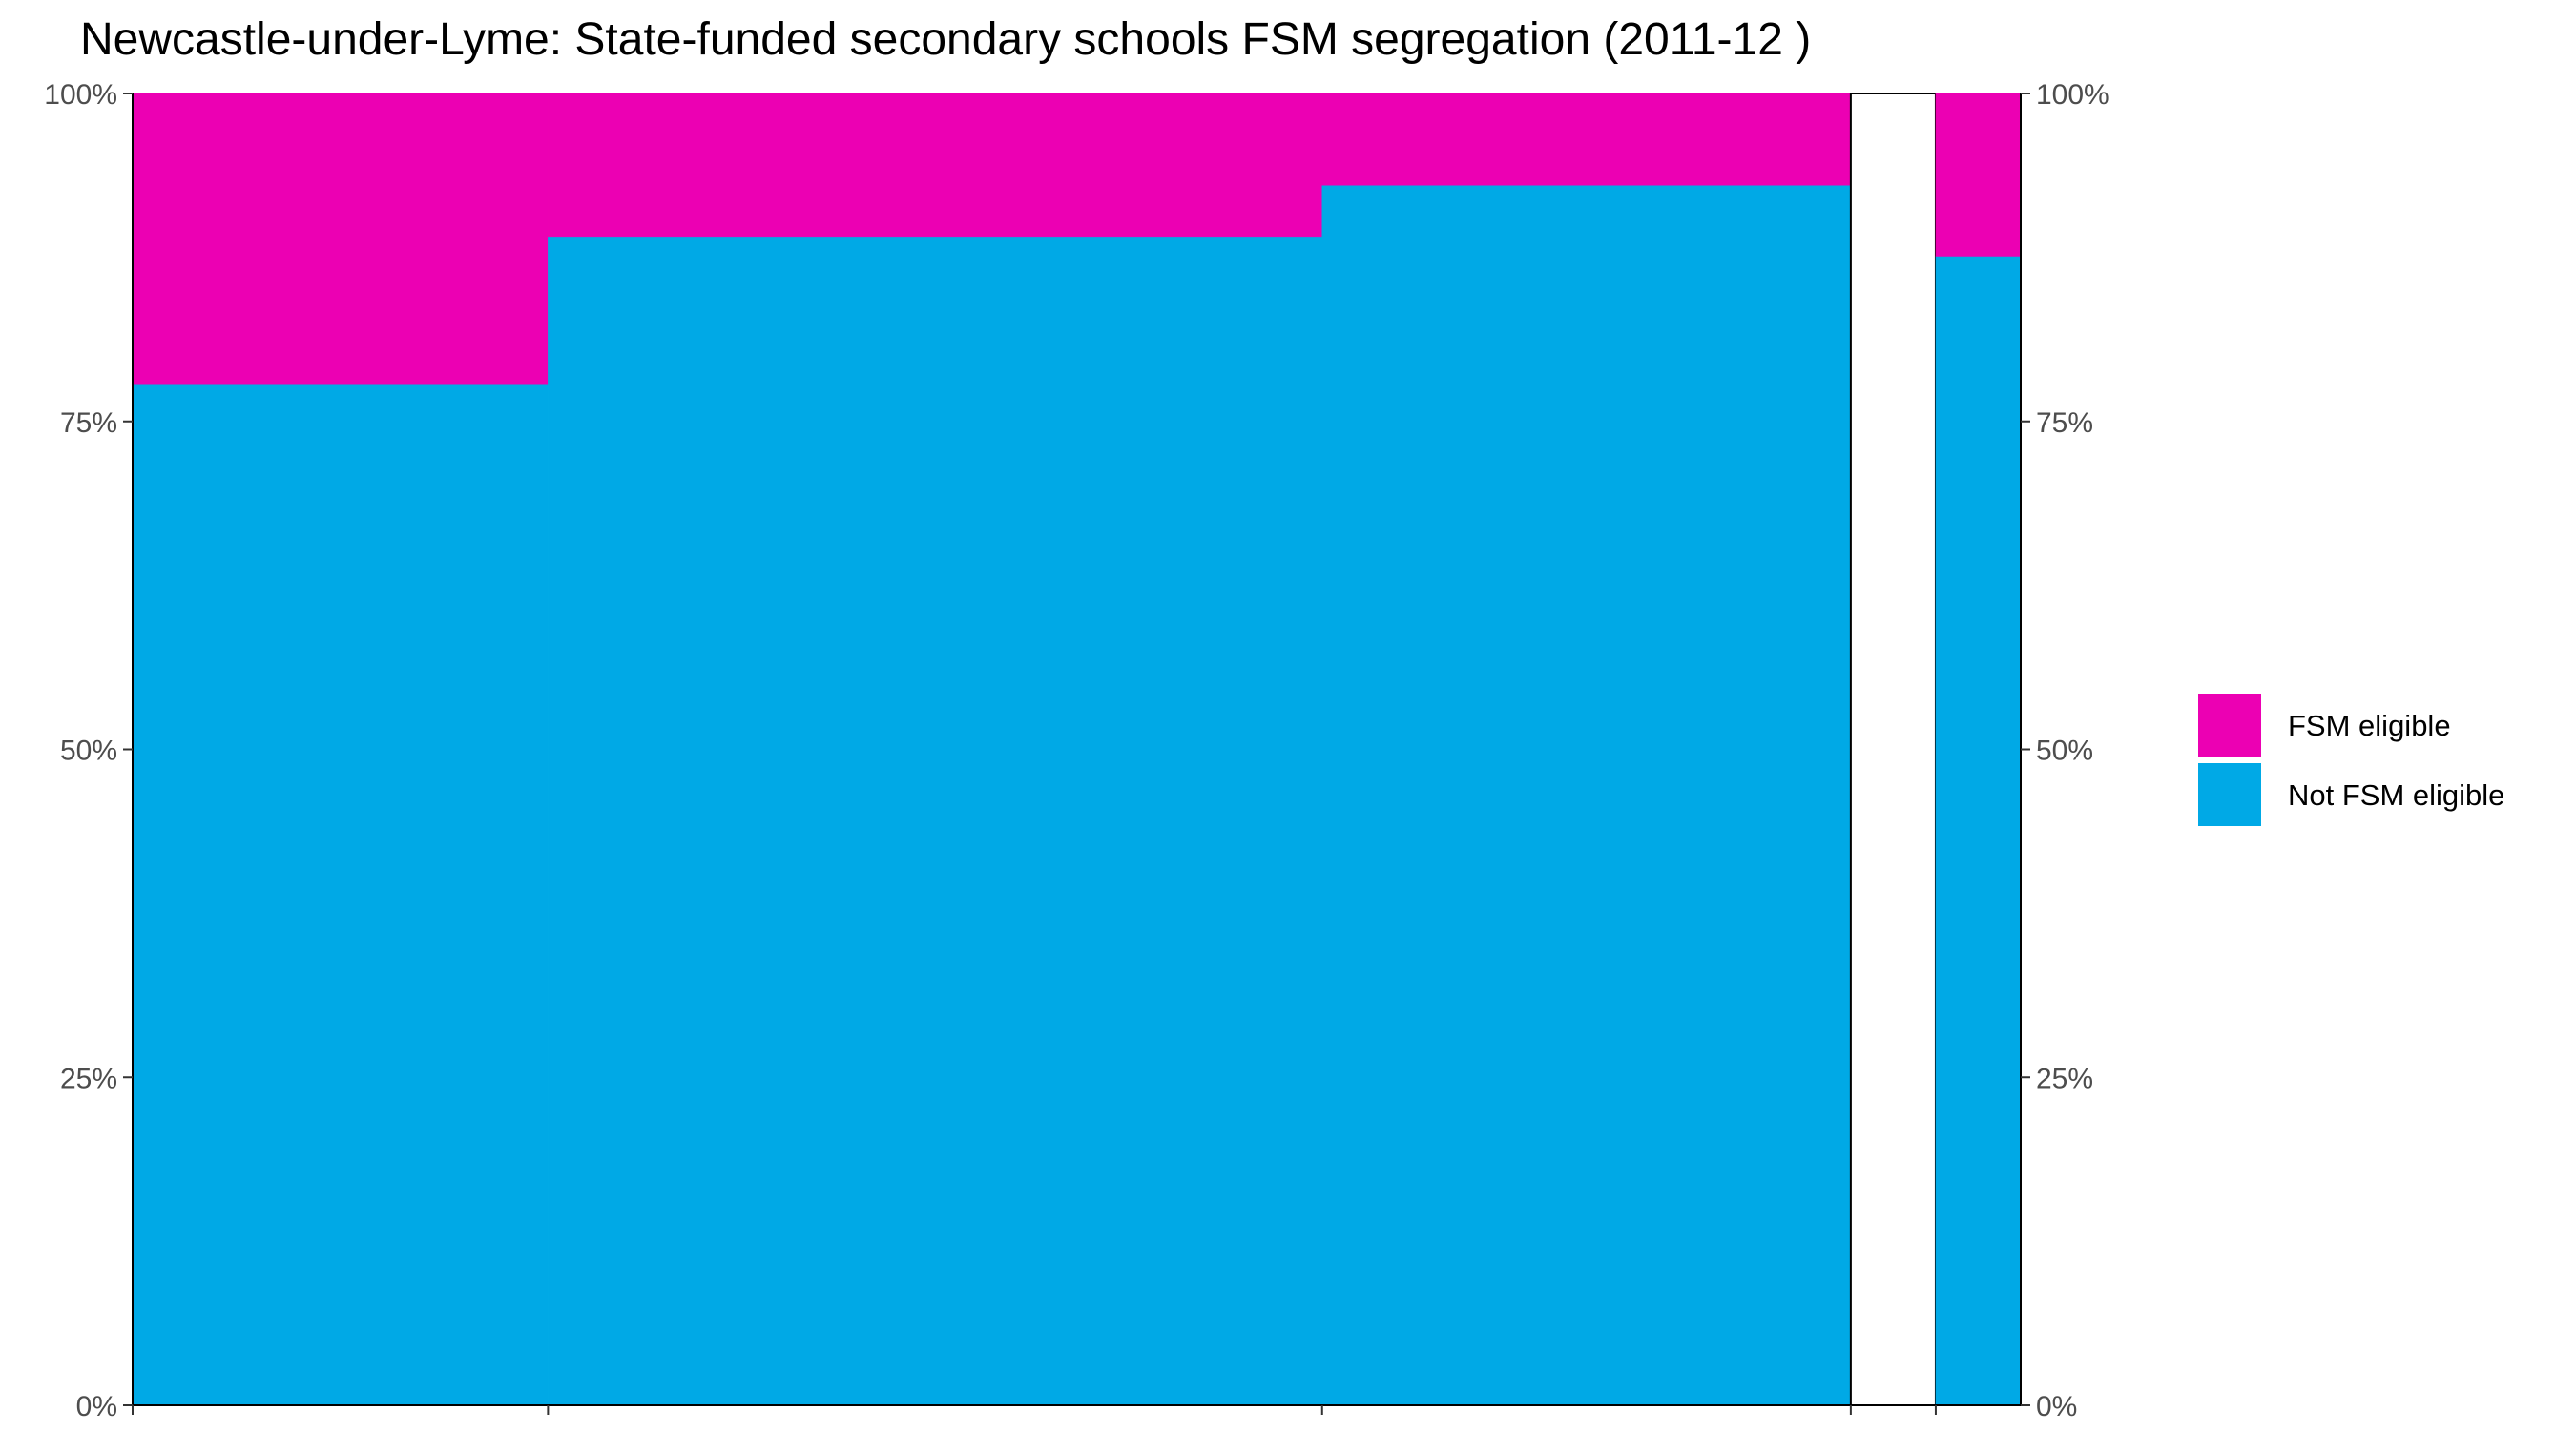  Describe the element at coordinates (88, 423) in the screenshot. I see `y-tick-label-left: 75%` at that location.